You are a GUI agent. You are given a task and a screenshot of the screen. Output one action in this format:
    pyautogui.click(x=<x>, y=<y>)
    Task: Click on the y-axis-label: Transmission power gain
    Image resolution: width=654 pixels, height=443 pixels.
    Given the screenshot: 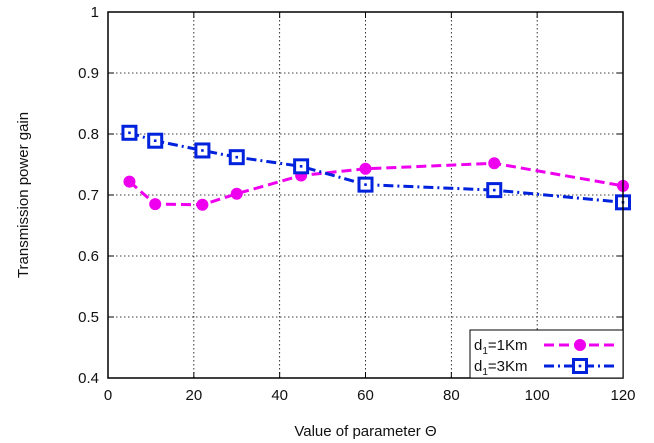 What is the action you would take?
    pyautogui.click(x=23, y=195)
    